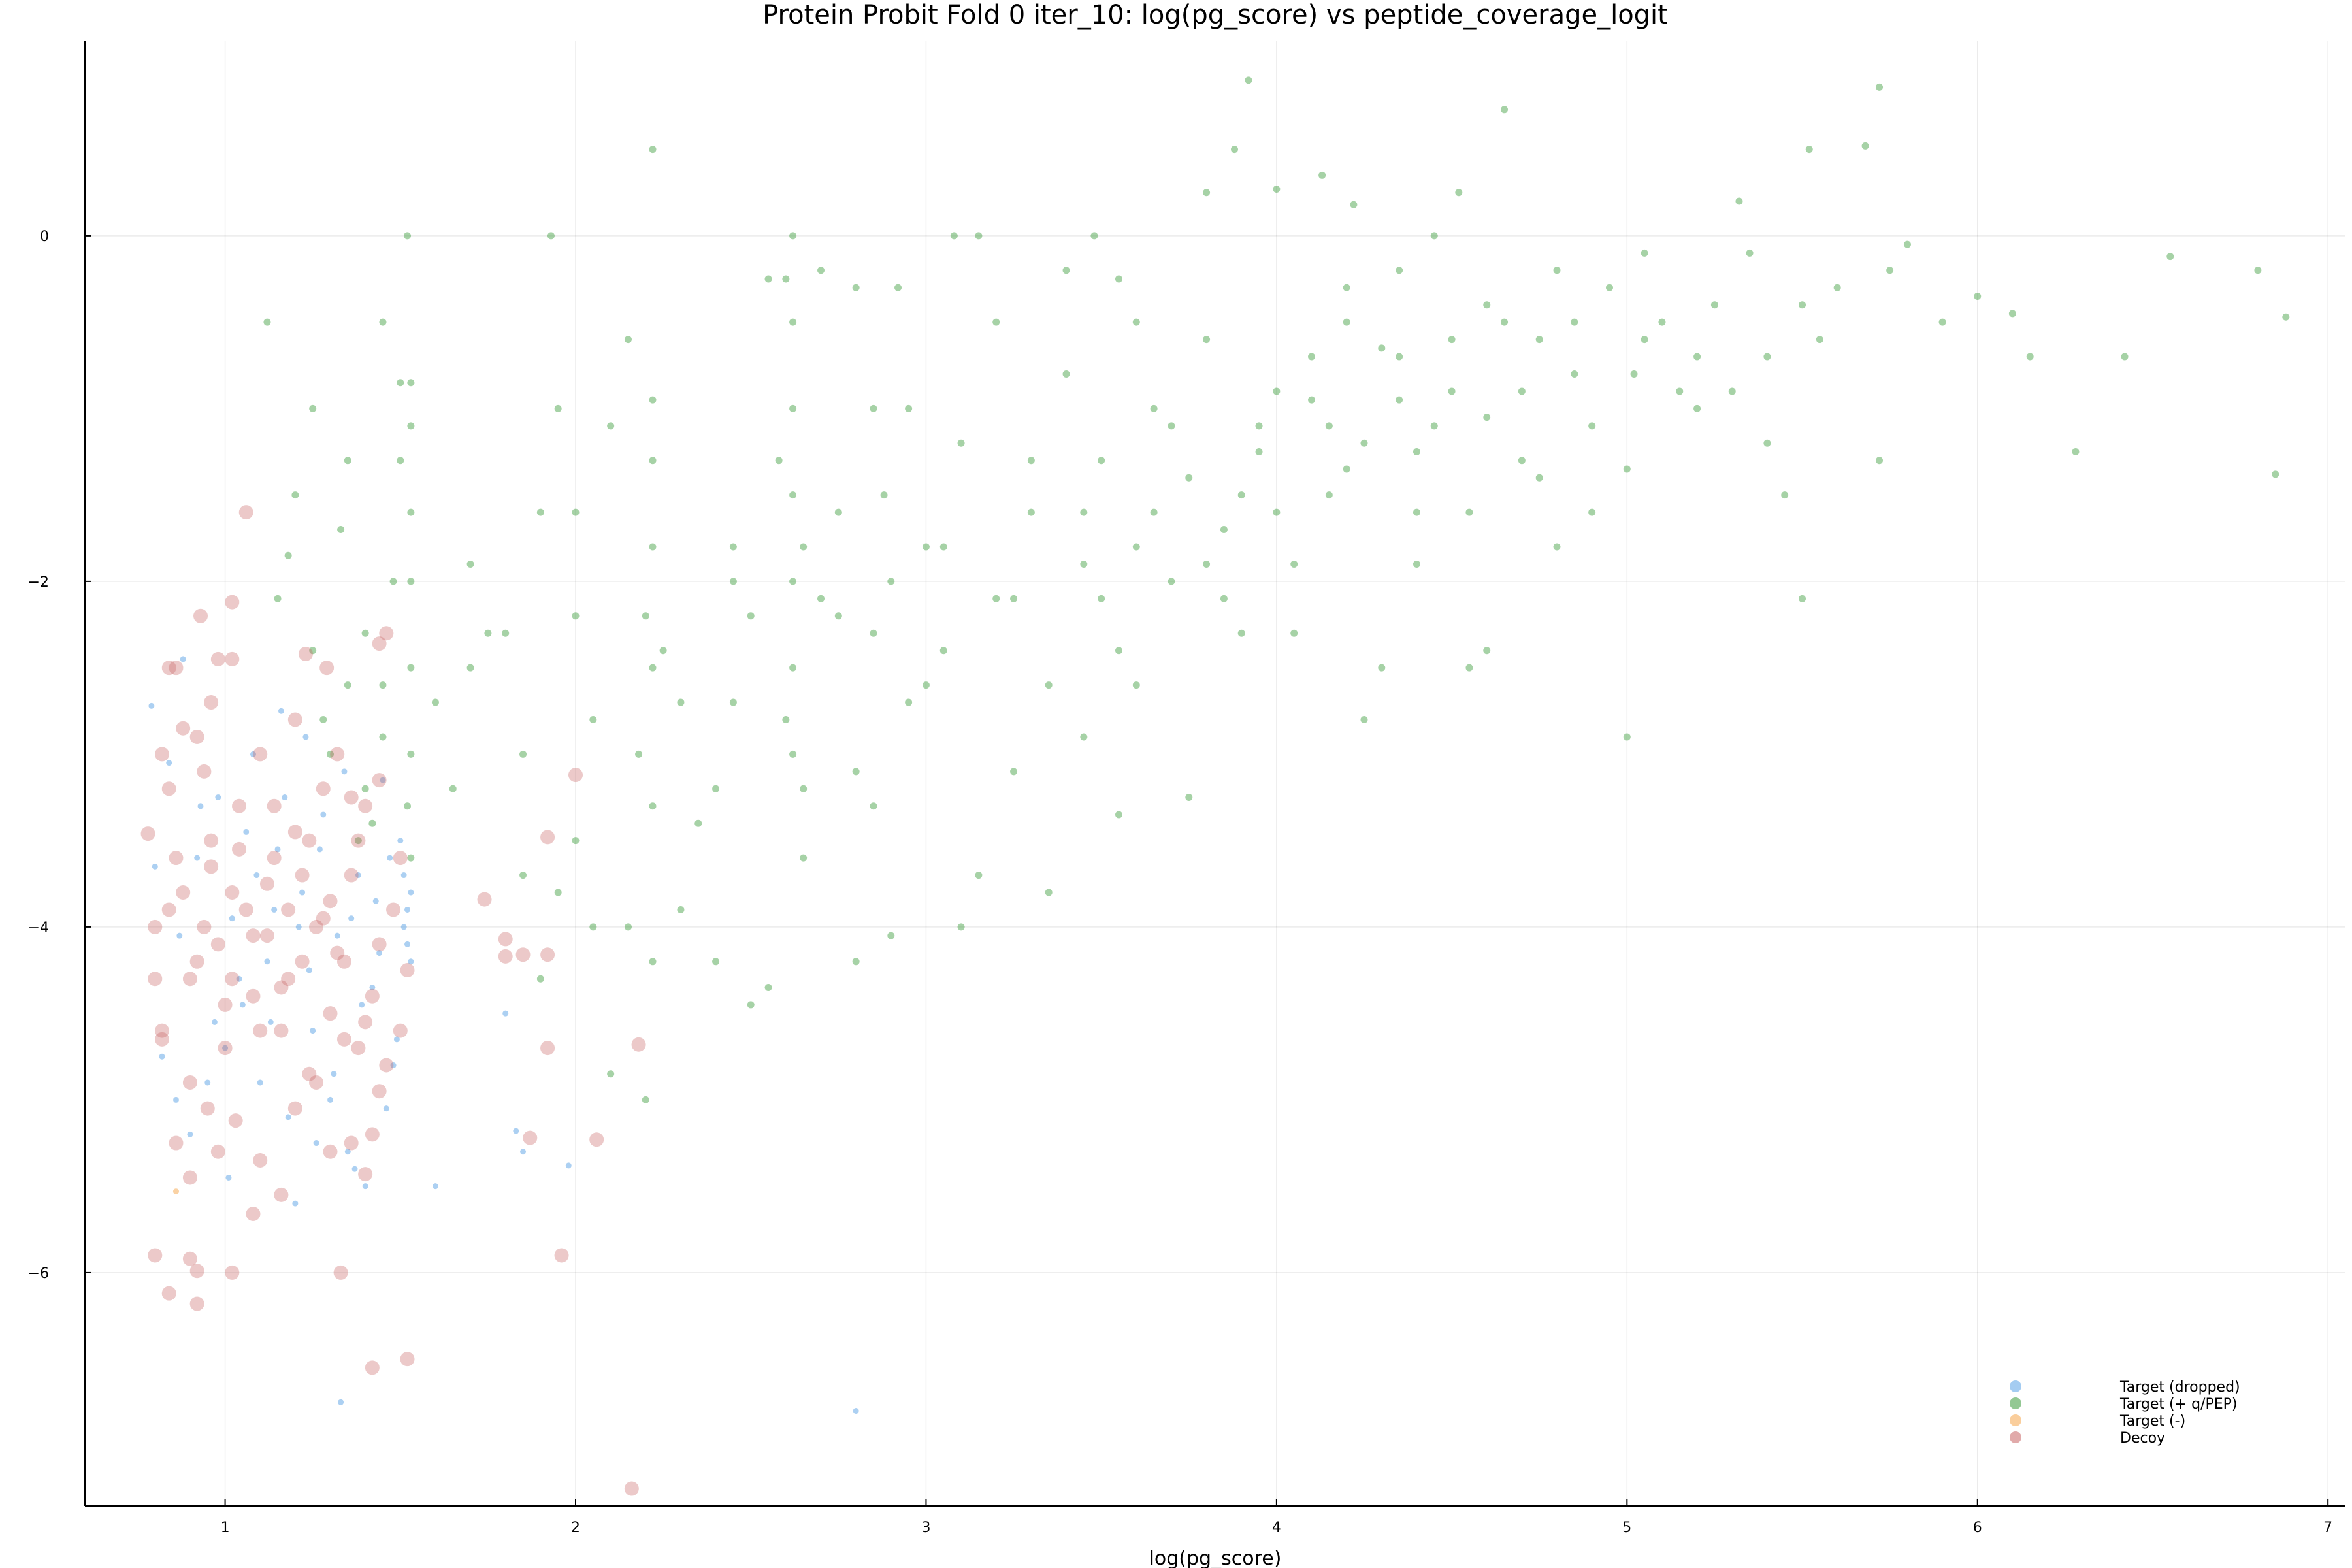 The image size is (2352, 1568). What do you see at coordinates (2178, 1404) in the screenshot?
I see `legend-label-target-q-pep: Target (+ q/PEP)` at bounding box center [2178, 1404].